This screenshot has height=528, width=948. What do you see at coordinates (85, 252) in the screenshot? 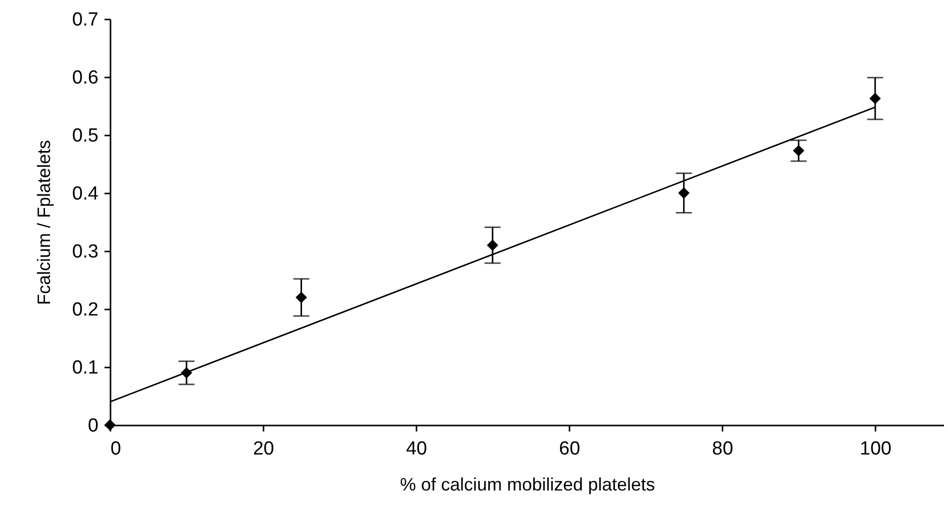
I see `y-tick-label: 0.3` at bounding box center [85, 252].